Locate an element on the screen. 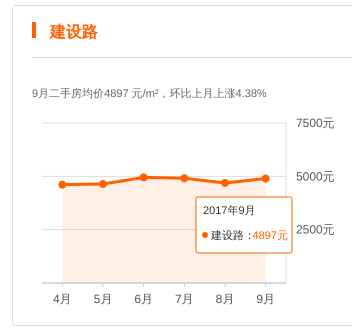 This screenshot has width=352, height=332. x-tick-label: 7月 is located at coordinates (184, 299).